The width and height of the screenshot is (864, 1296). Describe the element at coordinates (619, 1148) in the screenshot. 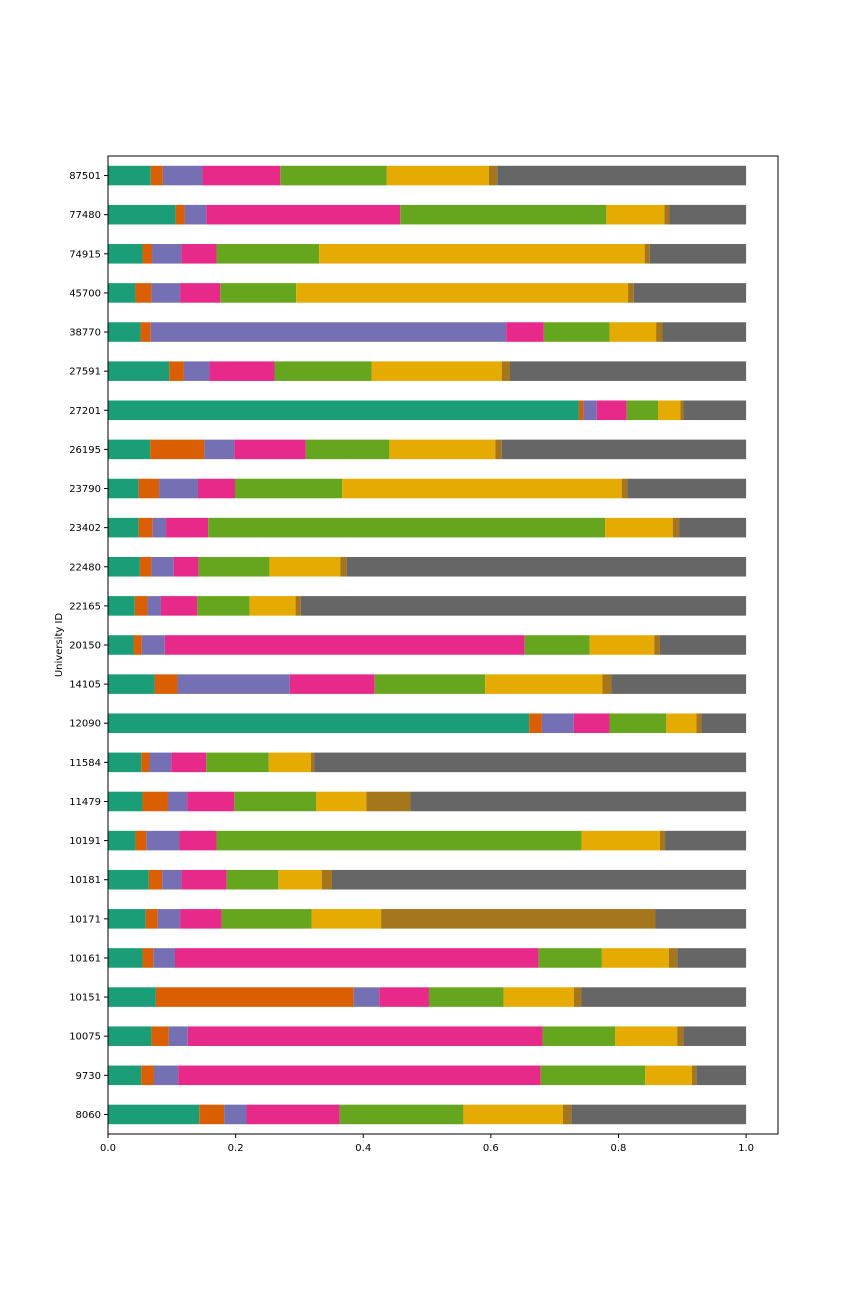

I see `x-tick-label: 0.8` at that location.